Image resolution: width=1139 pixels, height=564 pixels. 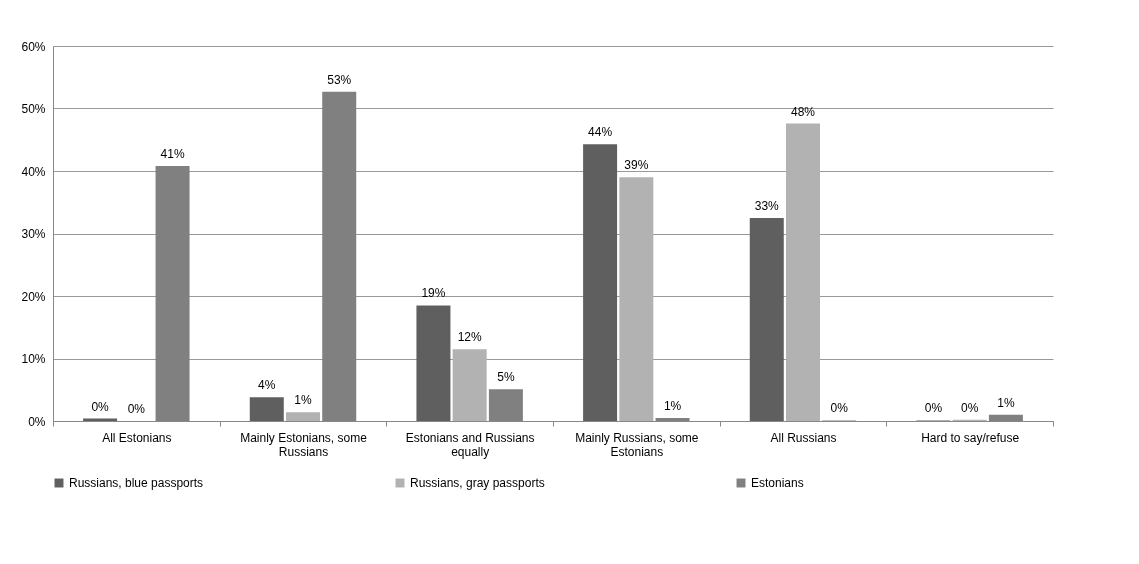 What do you see at coordinates (37, 421) in the screenshot?
I see `y-tick-label: 0%` at bounding box center [37, 421].